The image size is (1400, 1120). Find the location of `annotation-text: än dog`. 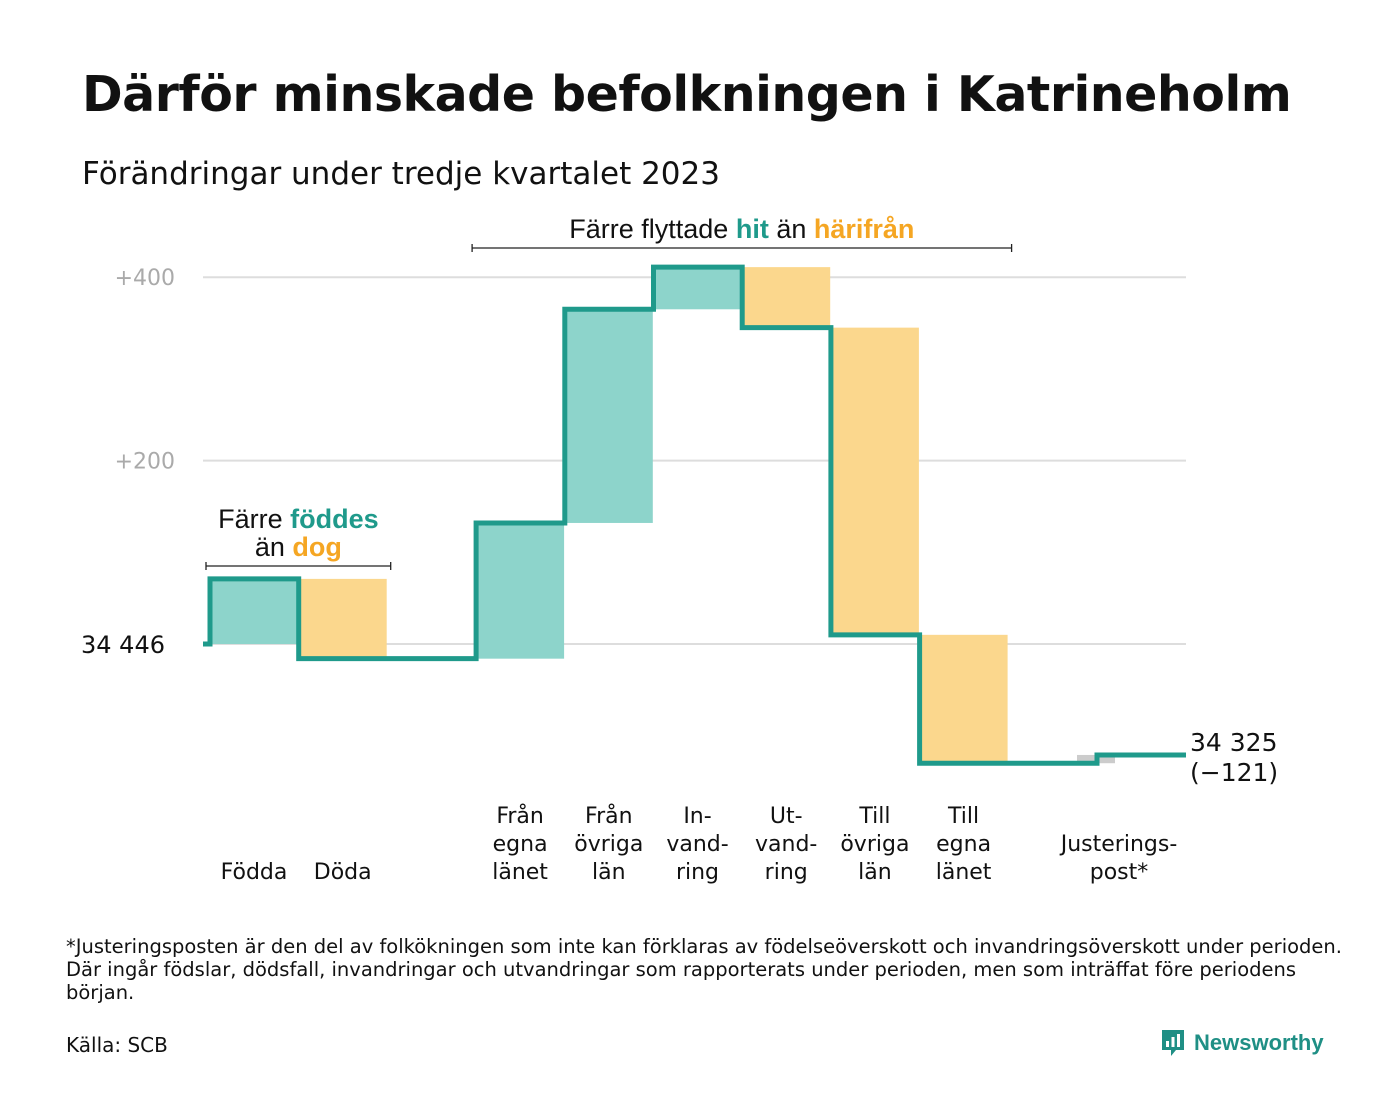

annotation-text: än dog is located at coordinates (298, 547).